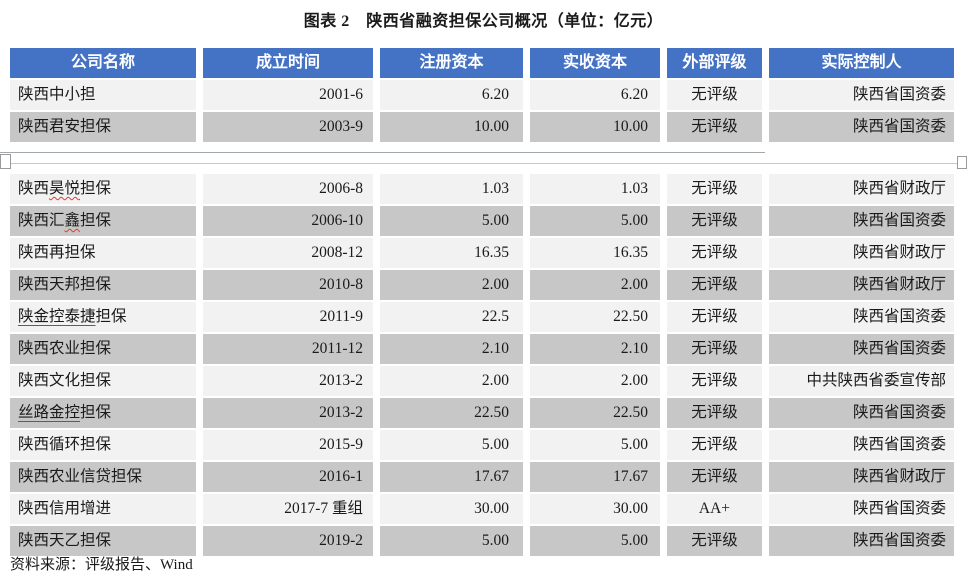  I want to click on cell-established: 2006-10, so click(288, 221).